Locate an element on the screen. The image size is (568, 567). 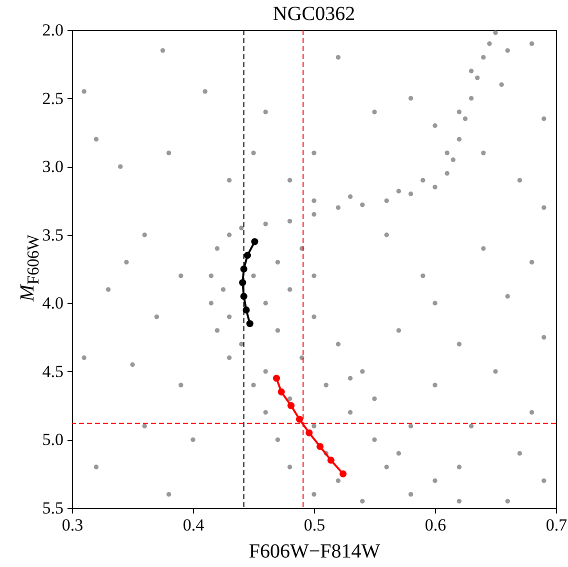
x-axis-title: F606W−F814W is located at coordinates (314, 551).